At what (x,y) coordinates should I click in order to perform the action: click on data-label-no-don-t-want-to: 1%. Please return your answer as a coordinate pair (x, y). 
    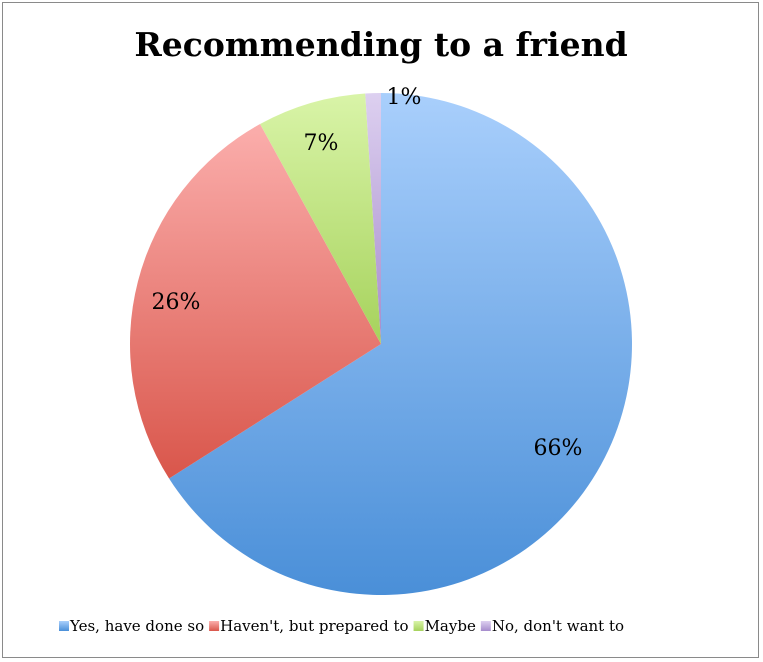
    Looking at the image, I should click on (404, 97).